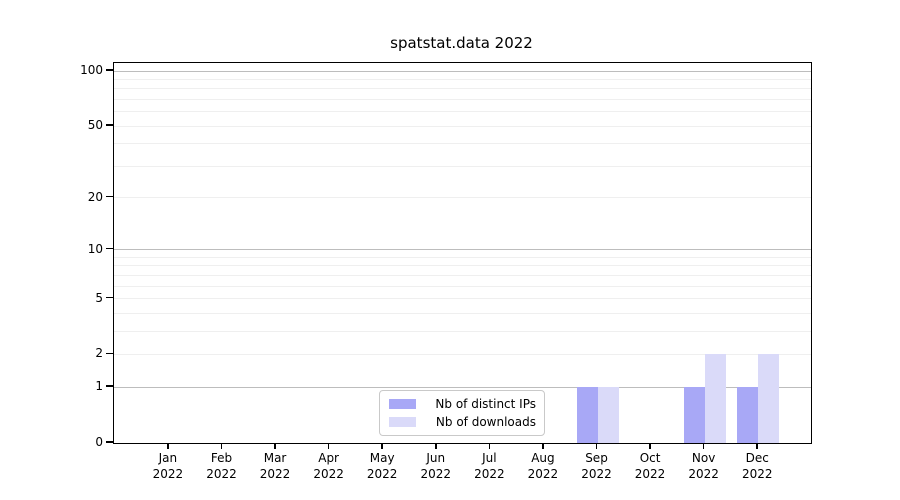 This screenshot has height=500, width=900. Describe the element at coordinates (757, 458) in the screenshot. I see `x-tick-month: Dec` at that location.